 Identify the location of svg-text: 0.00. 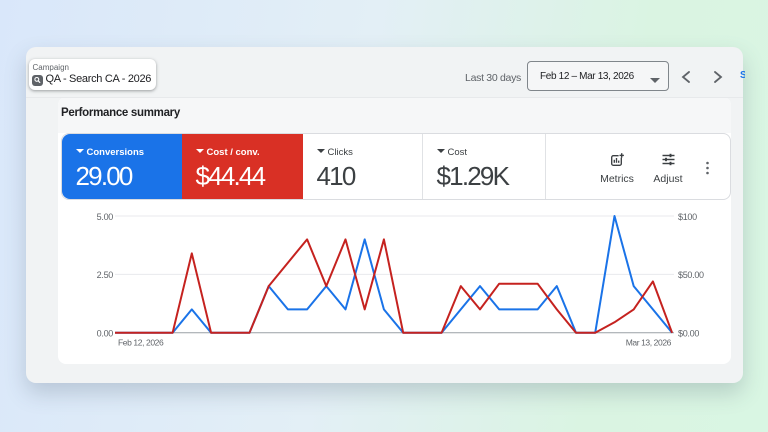
(105, 334).